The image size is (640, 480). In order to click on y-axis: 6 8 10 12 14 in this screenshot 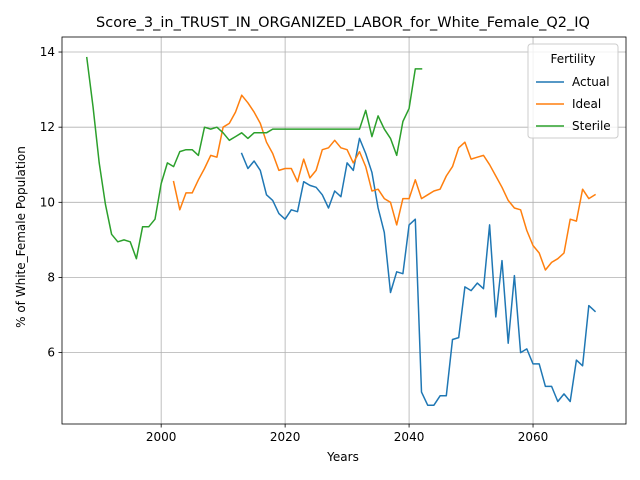, I will do `click(51, 202)`.